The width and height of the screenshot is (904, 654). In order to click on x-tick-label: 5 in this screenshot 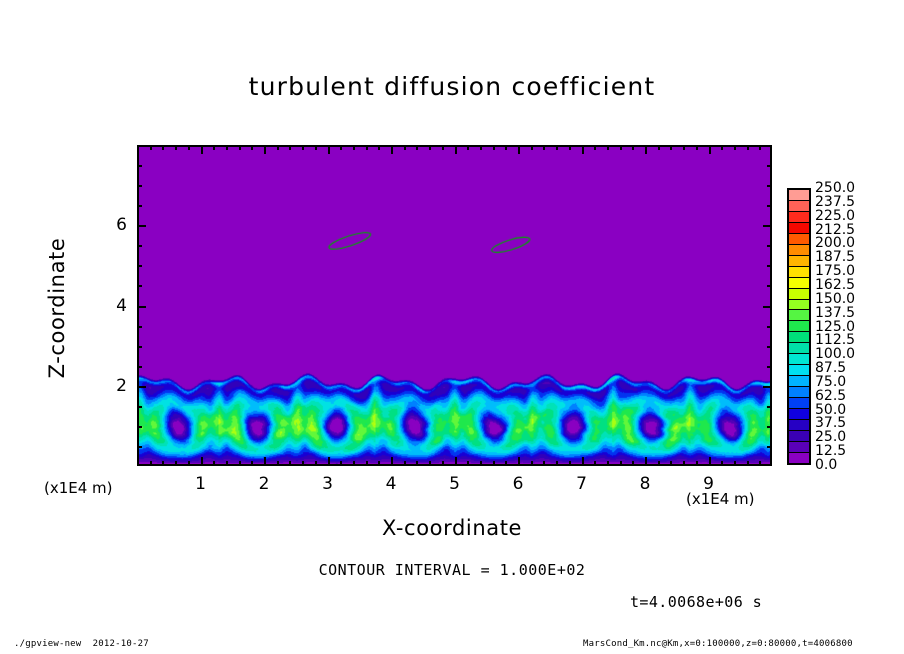, I will do `click(454, 484)`.